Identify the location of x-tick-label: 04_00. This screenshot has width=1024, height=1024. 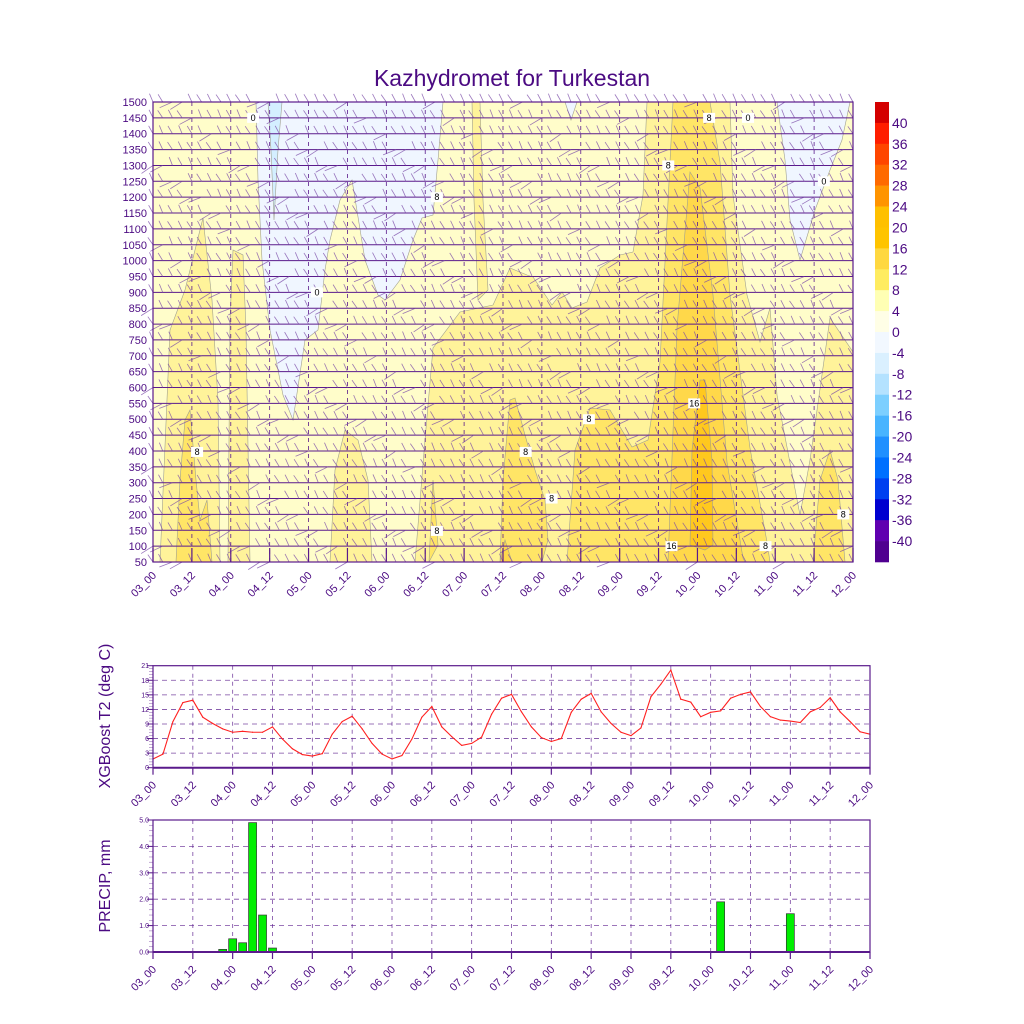
(222, 585).